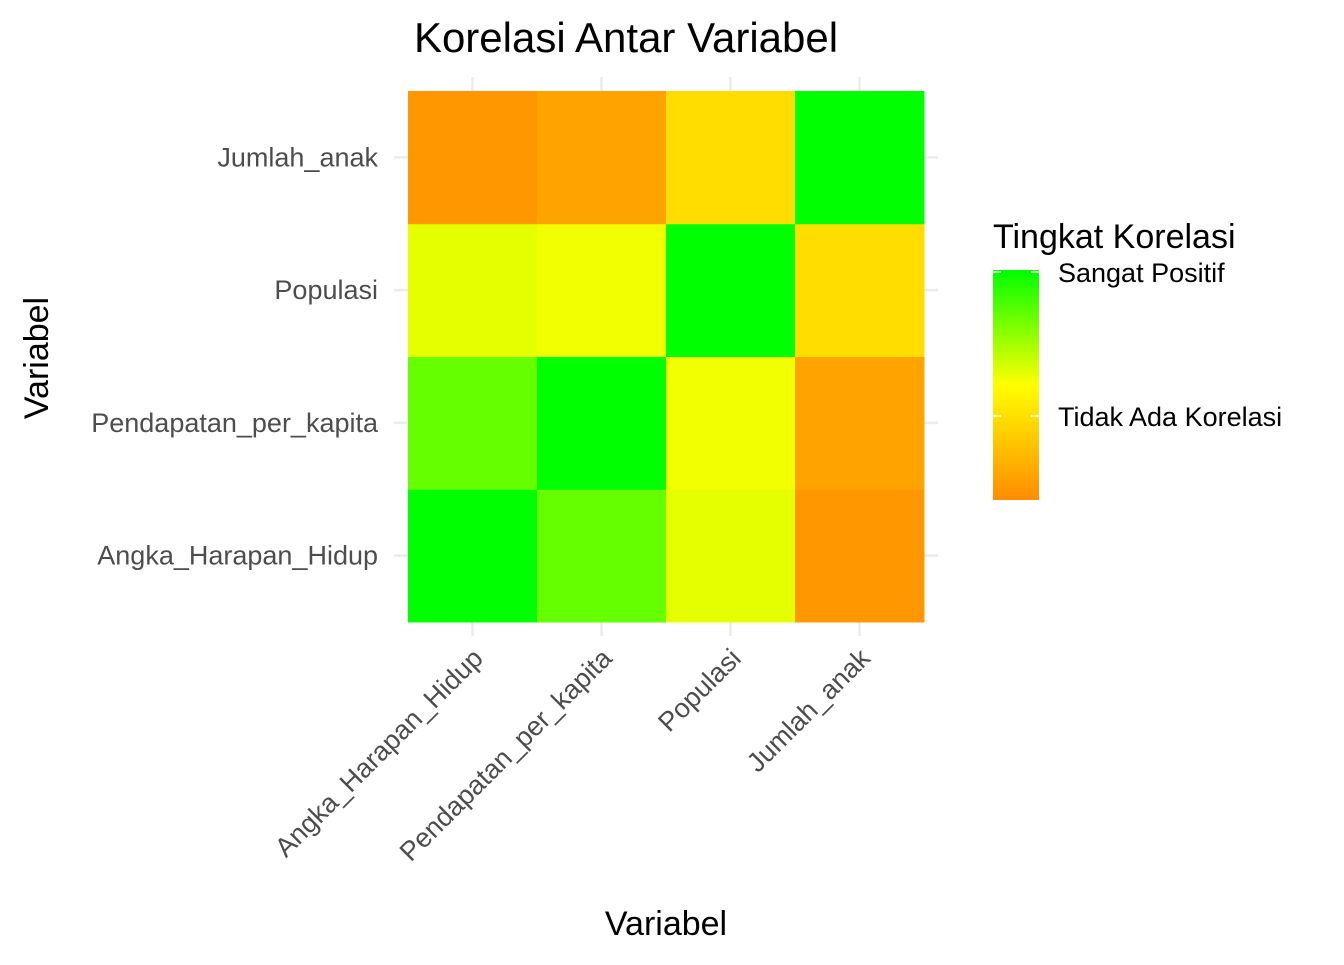  I want to click on legend-label-mid: Tidak Ada Korelasi, so click(1170, 417).